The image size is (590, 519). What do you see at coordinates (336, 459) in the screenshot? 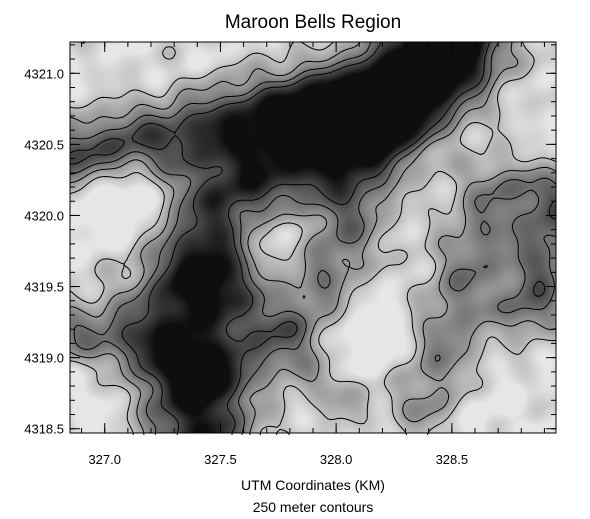
I see `x-tick-label: 328.0` at bounding box center [336, 459].